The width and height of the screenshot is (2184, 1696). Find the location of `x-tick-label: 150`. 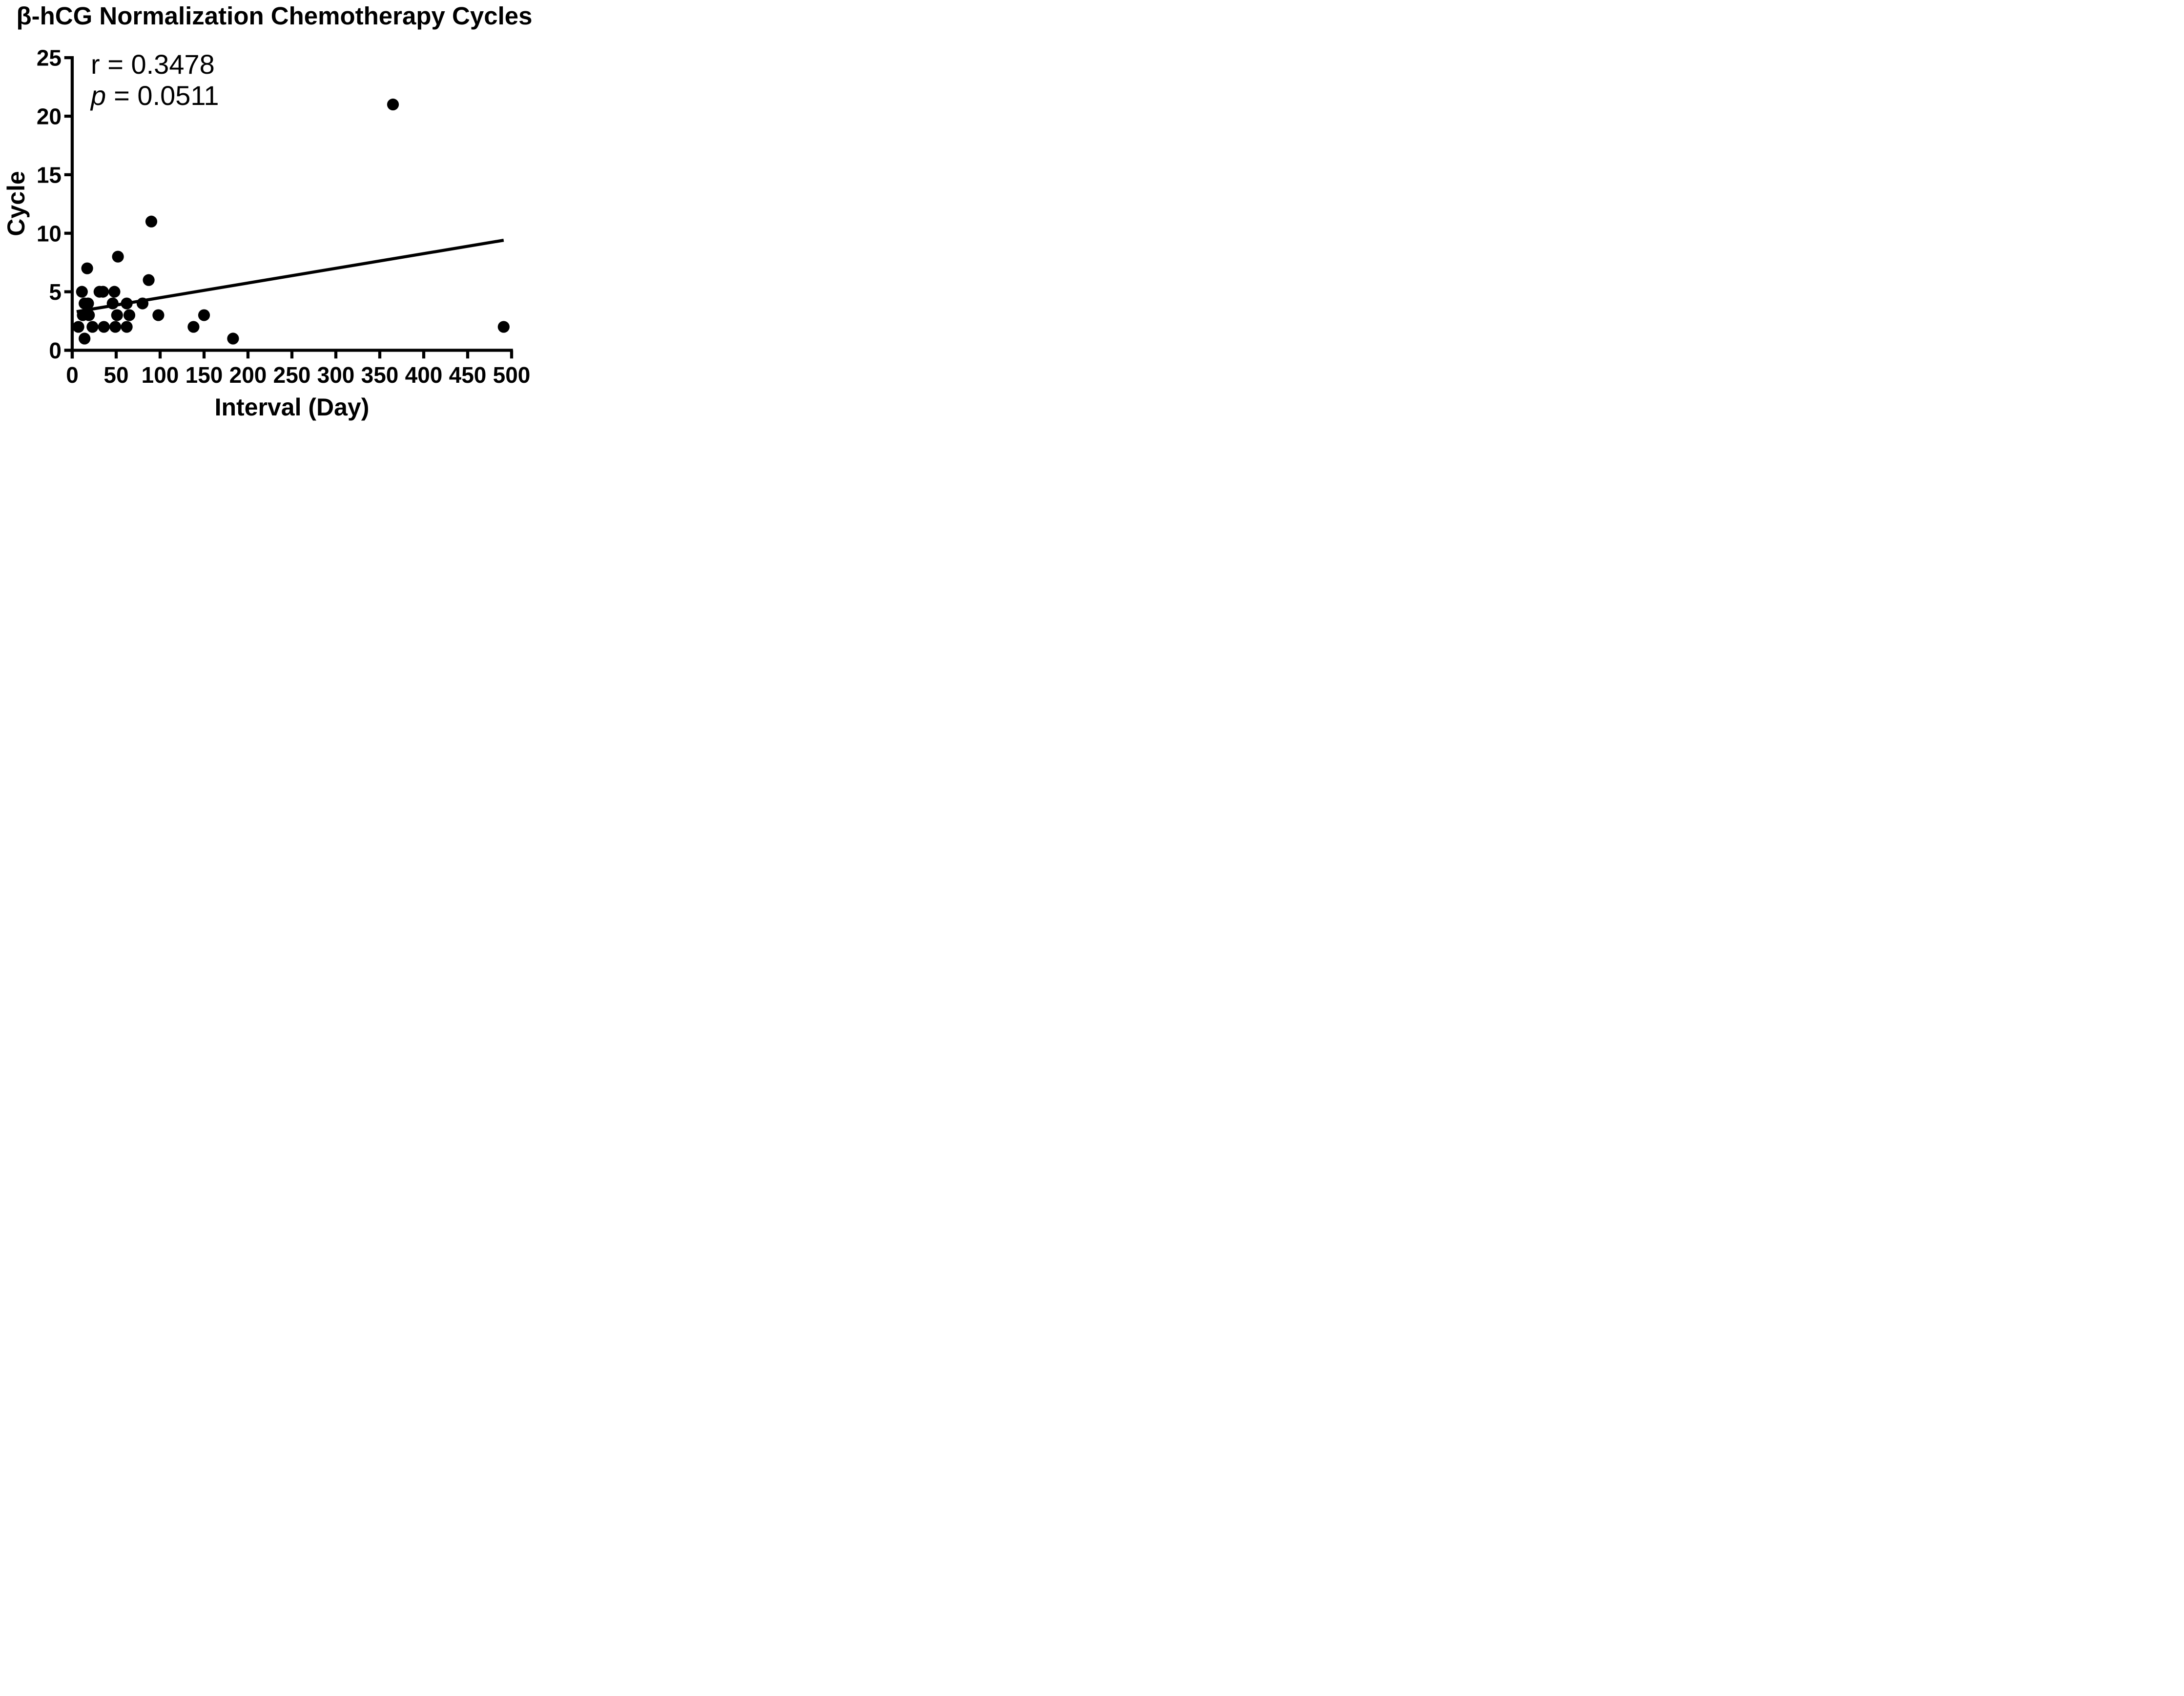

x-tick-label: 150 is located at coordinates (204, 375).